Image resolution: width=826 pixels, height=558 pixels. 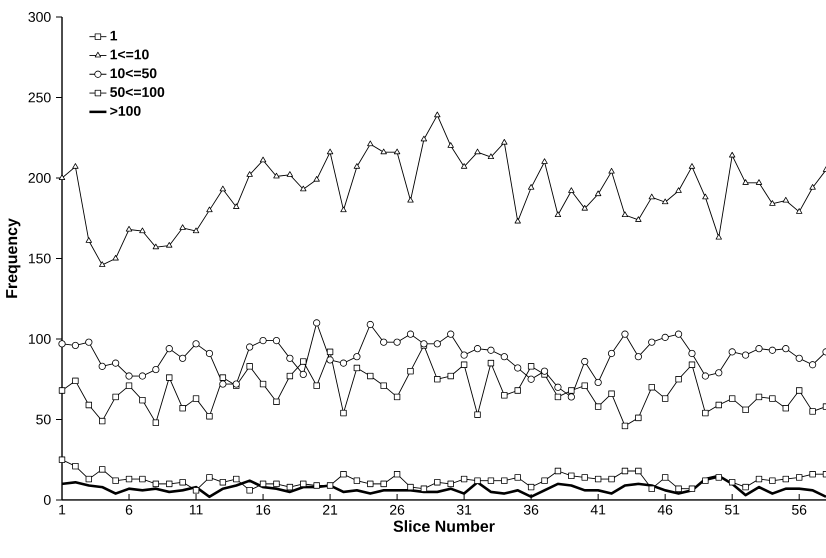 What do you see at coordinates (39, 97) in the screenshot?
I see `y-tick-label: 250` at bounding box center [39, 97].